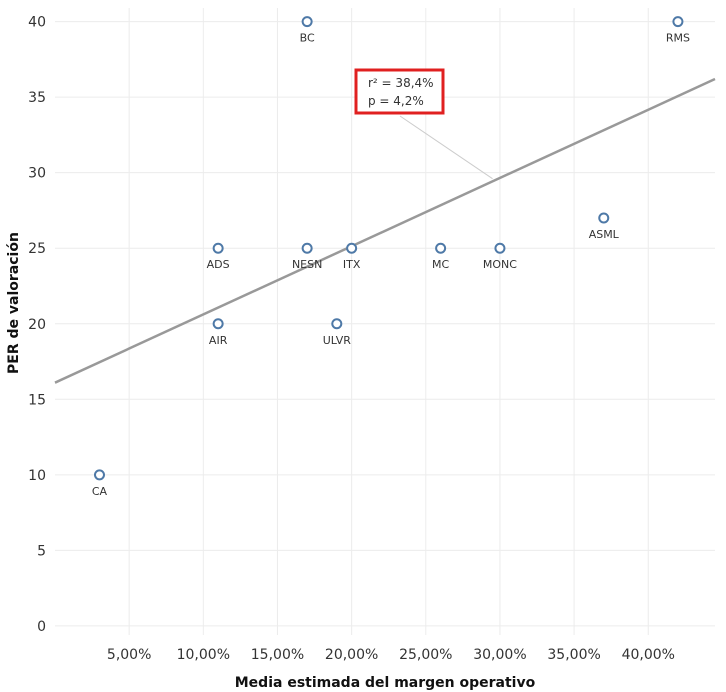  Describe the element at coordinates (14, 303) in the screenshot. I see `y-axis-title: PER de valoración` at that location.